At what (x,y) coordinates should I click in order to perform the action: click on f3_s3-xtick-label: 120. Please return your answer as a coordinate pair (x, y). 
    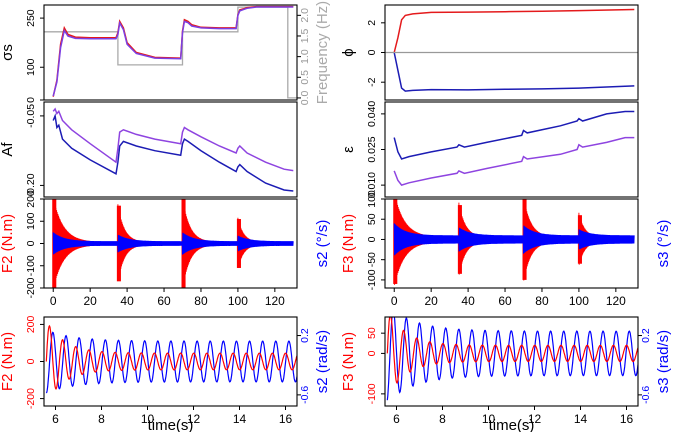
    Looking at the image, I should click on (616, 301).